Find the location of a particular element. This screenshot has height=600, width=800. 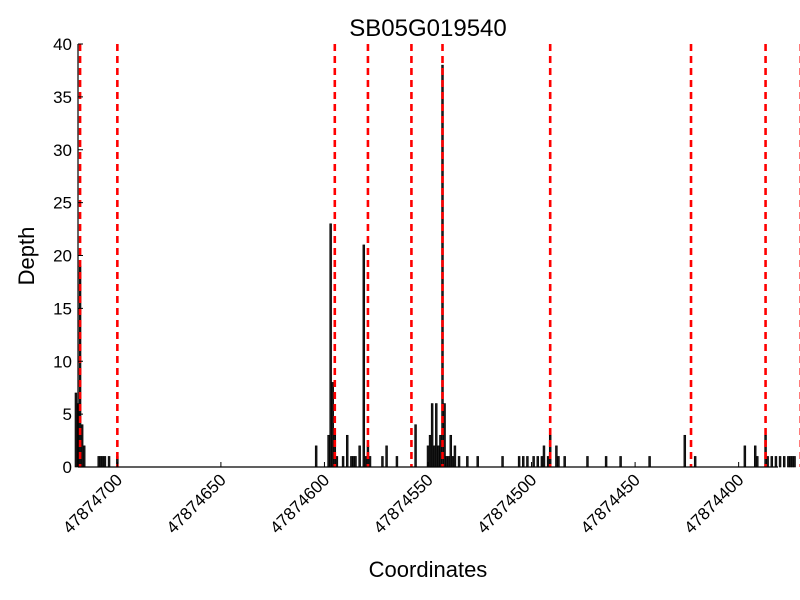

x-tick-label: 47874550 is located at coordinates (403, 503).